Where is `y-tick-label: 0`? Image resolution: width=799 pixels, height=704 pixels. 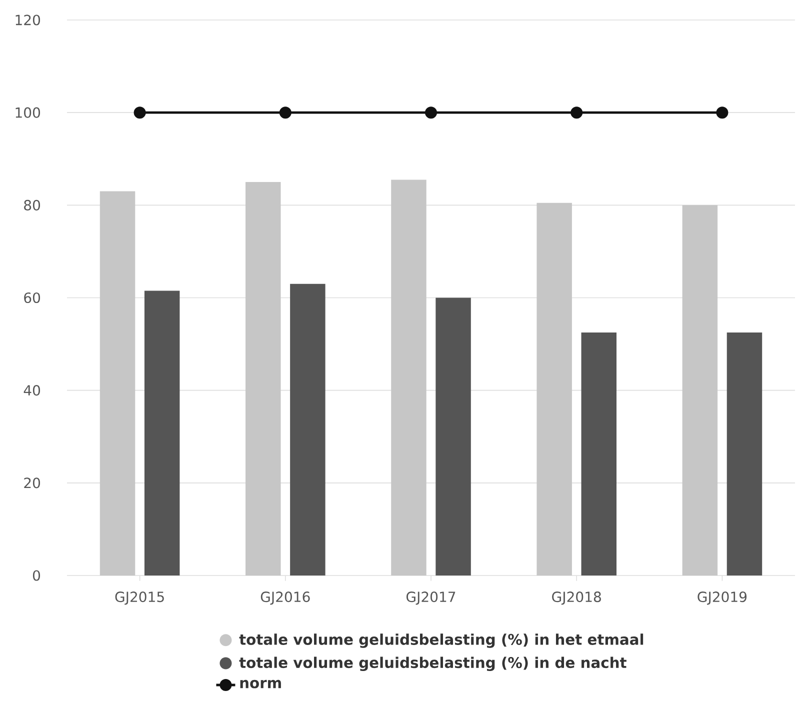
y-tick-label: 0 is located at coordinates (36, 575).